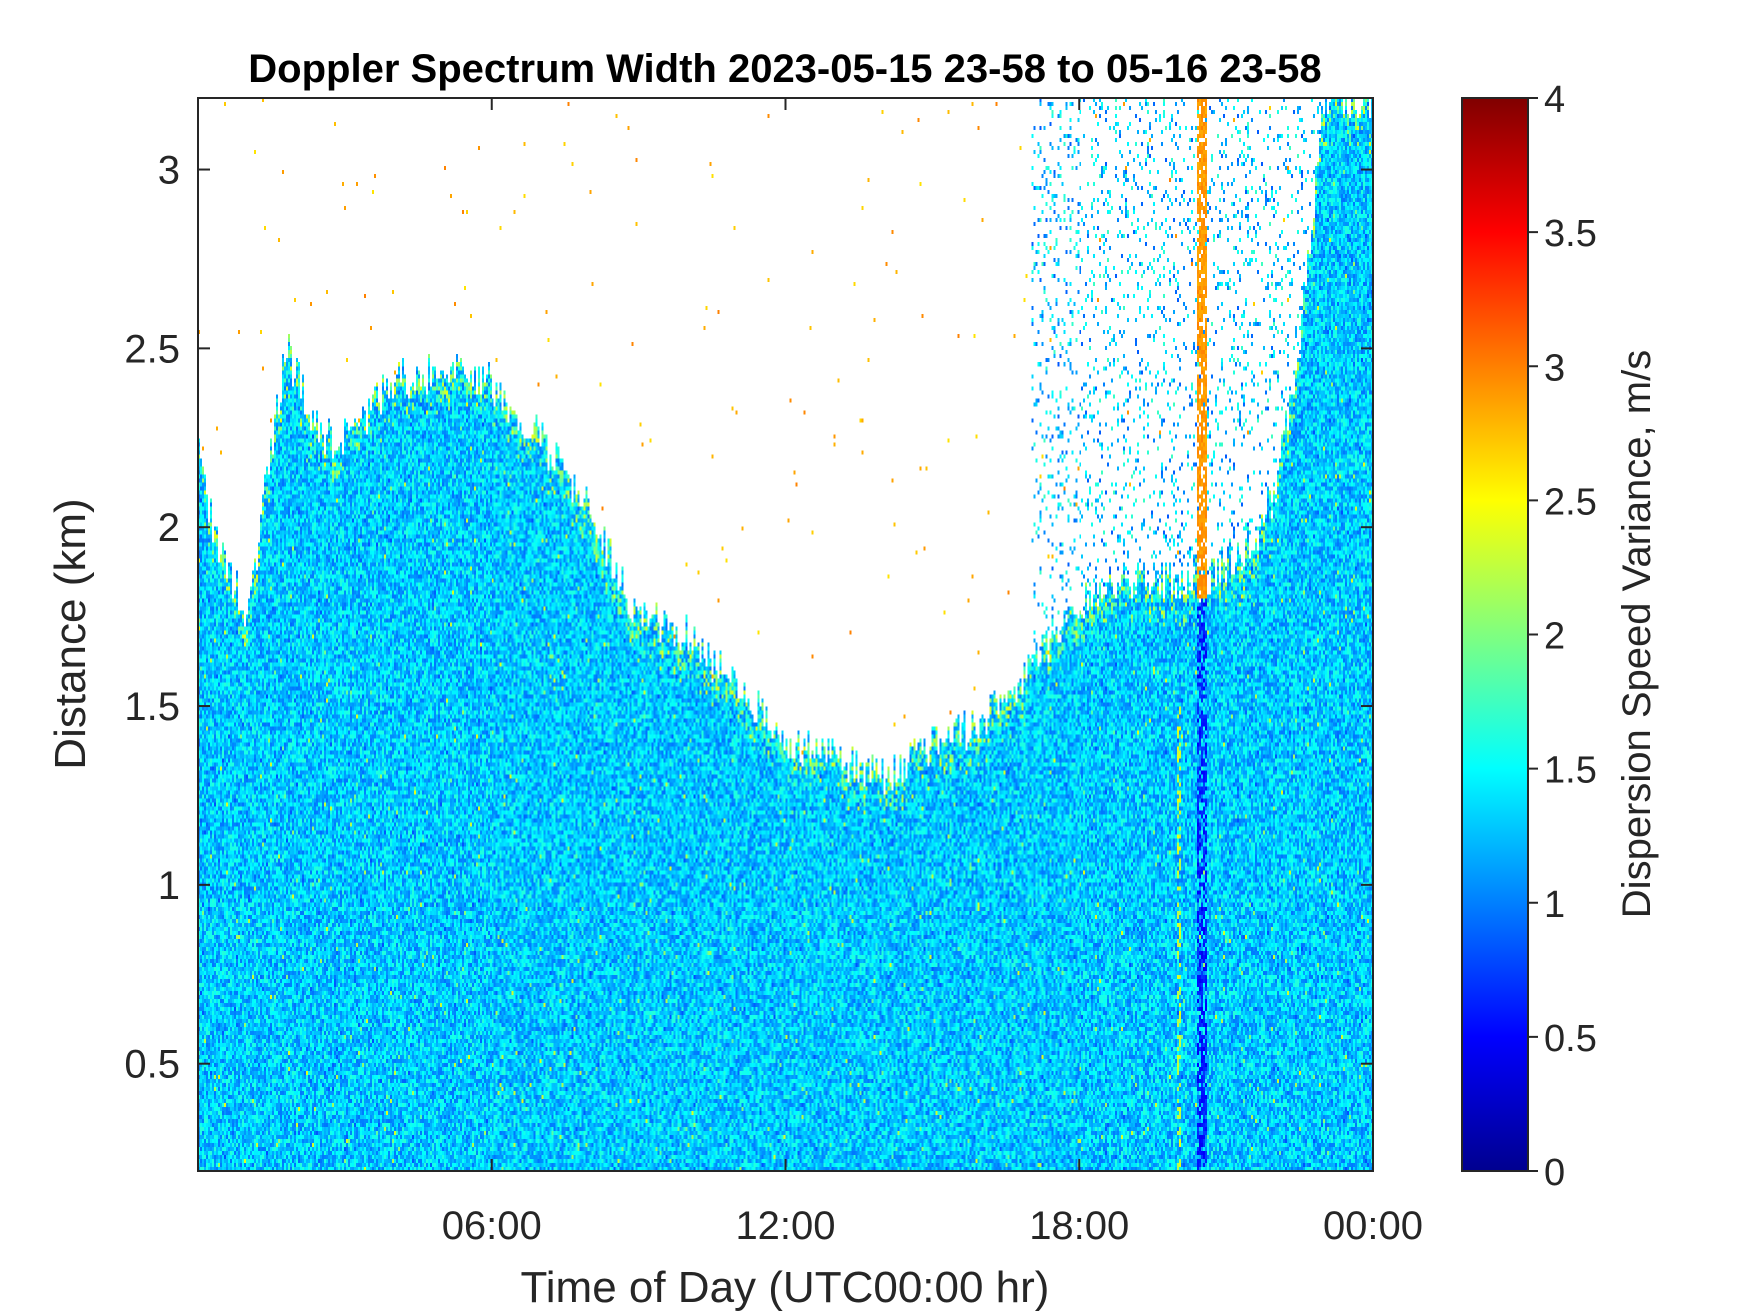 This screenshot has width=1750, height=1313. I want to click on x-tick-label: 00:00, so click(1373, 1226).